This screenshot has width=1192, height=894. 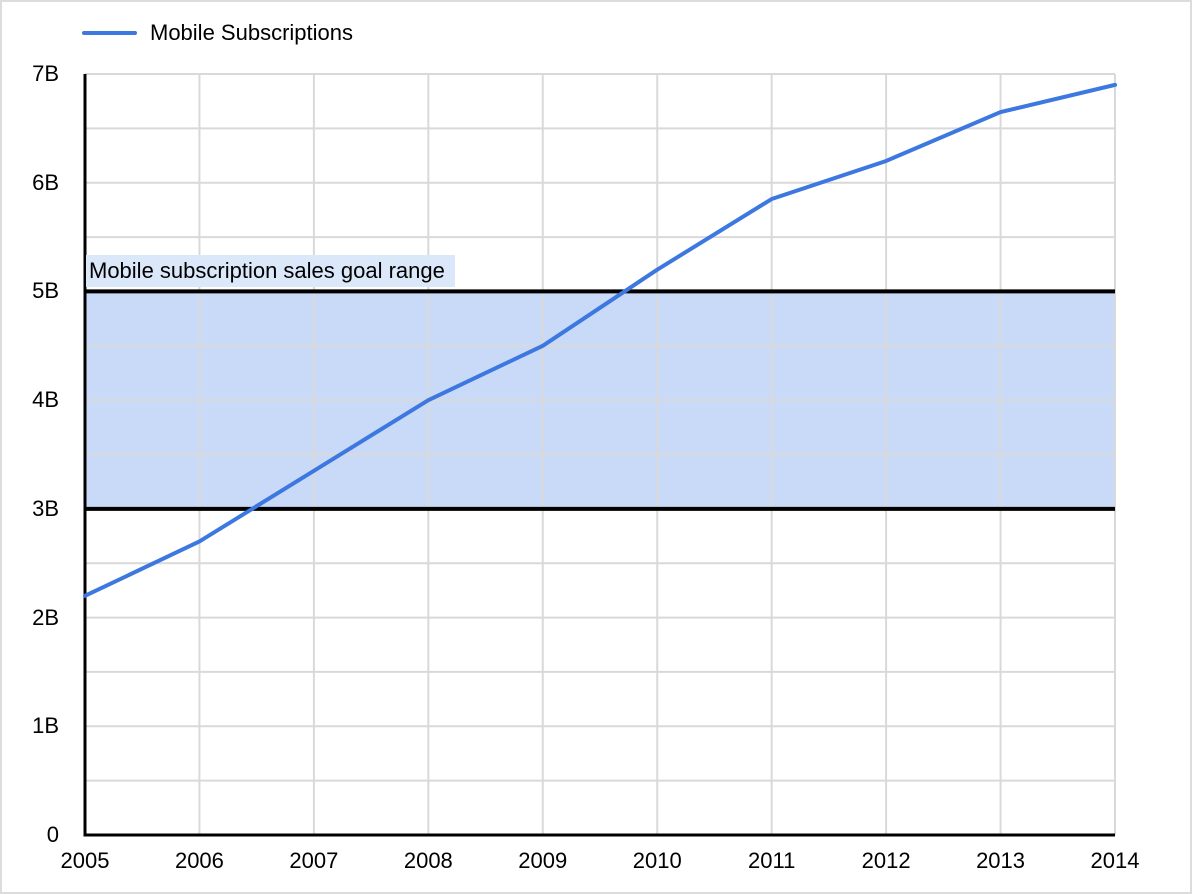 I want to click on y-tick-label: 1B, so click(x=45, y=726).